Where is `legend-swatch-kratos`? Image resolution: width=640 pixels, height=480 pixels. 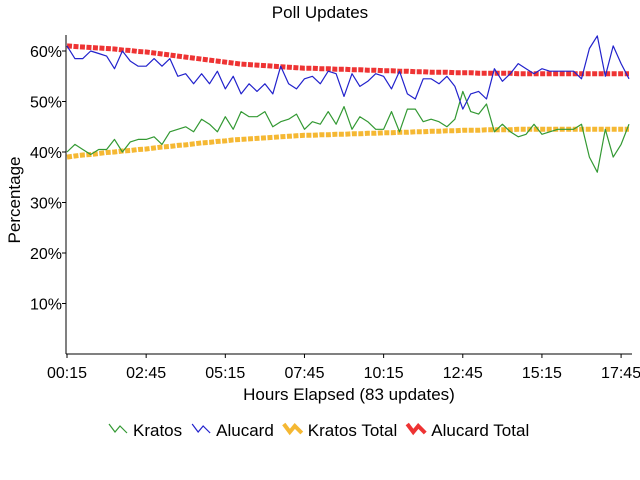
legend-swatch-kratos is located at coordinates (118, 428).